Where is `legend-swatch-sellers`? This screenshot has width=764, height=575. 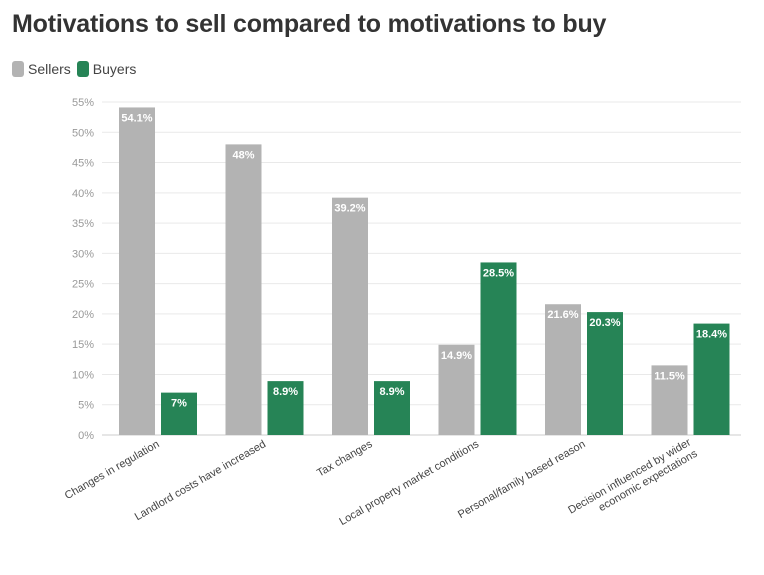
legend-swatch-sellers is located at coordinates (18, 69).